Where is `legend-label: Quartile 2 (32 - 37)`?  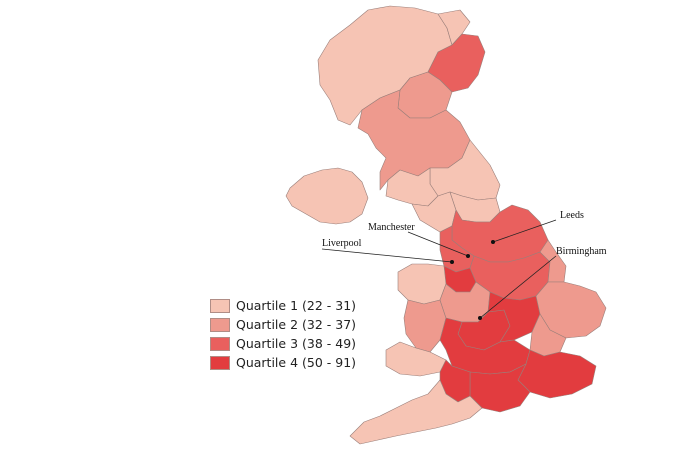
legend-label: Quartile 2 (32 - 37) is located at coordinates (296, 324).